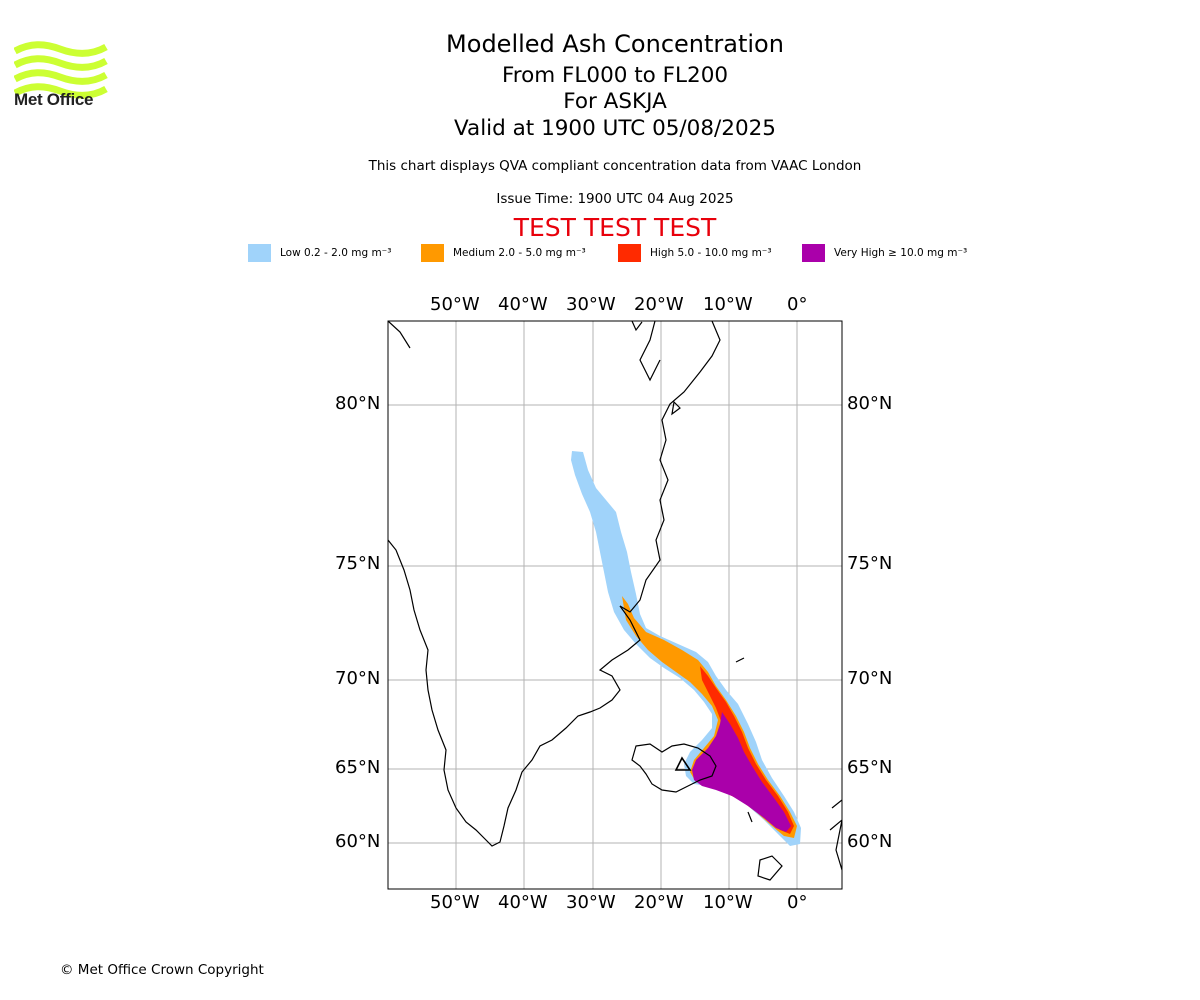 This screenshot has width=1200, height=1000. What do you see at coordinates (629, 253) in the screenshot?
I see `legend-swatch-high` at bounding box center [629, 253].